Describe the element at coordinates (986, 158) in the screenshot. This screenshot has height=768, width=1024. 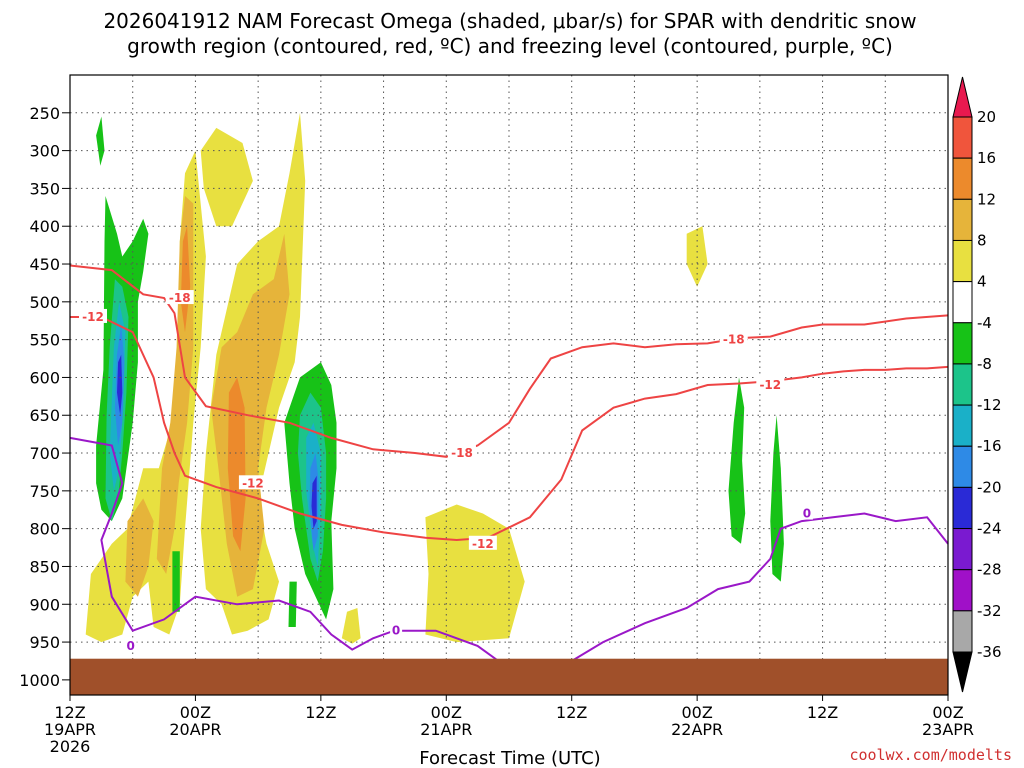
I see `colorbar-label-1: 16` at that location.